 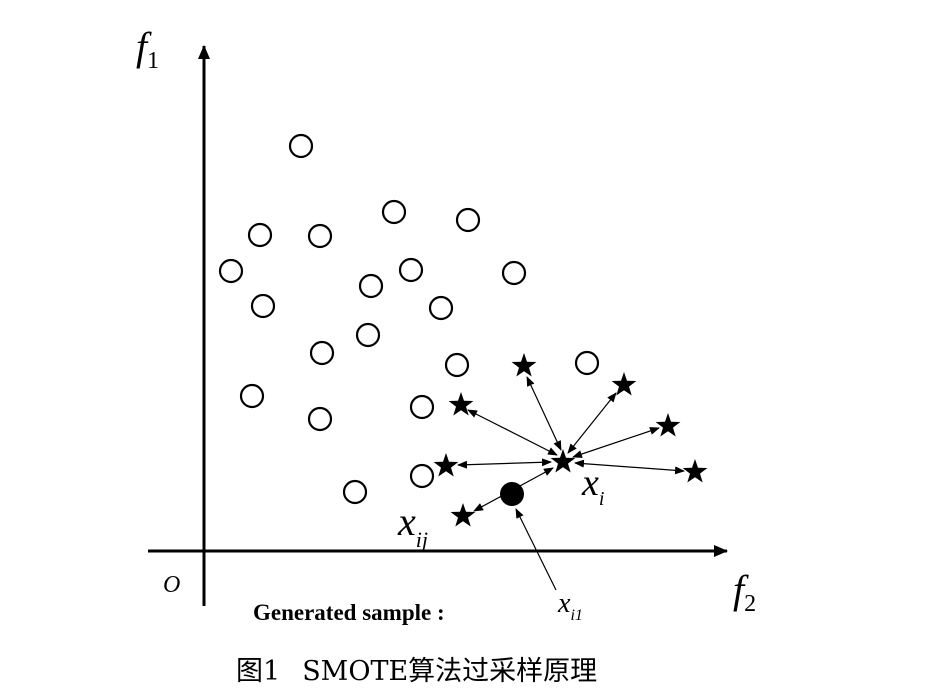 What do you see at coordinates (463, 515) in the screenshot?
I see `star-xij` at bounding box center [463, 515].